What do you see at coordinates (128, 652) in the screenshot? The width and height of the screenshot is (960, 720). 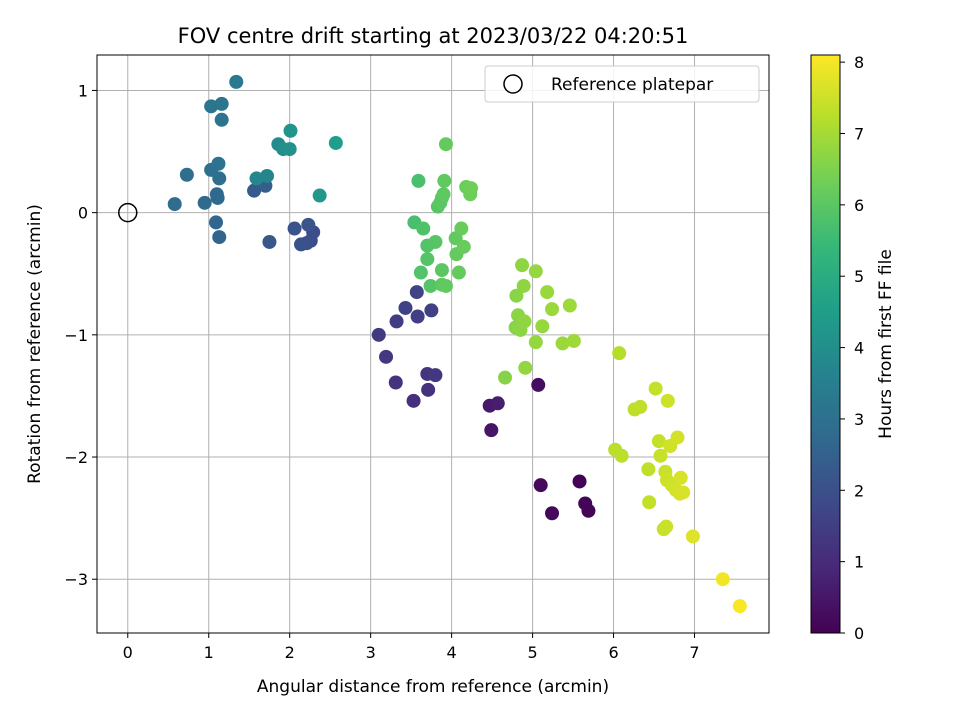 I see `x-tick-label: 0` at bounding box center [128, 652].